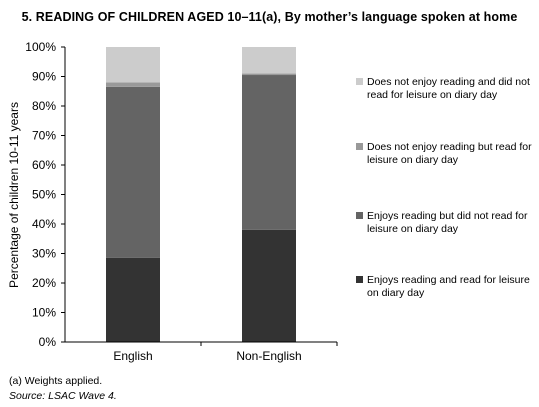  I want to click on source-note: Source: LSAC Wave 4., so click(63, 396).